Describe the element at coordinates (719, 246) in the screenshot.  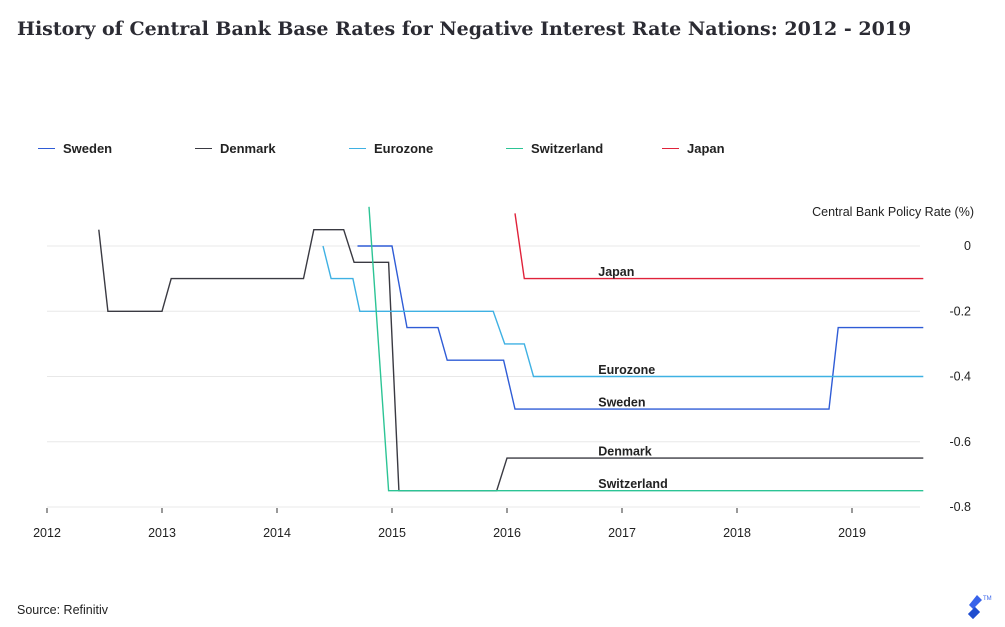
I see `series-line-japan` at that location.